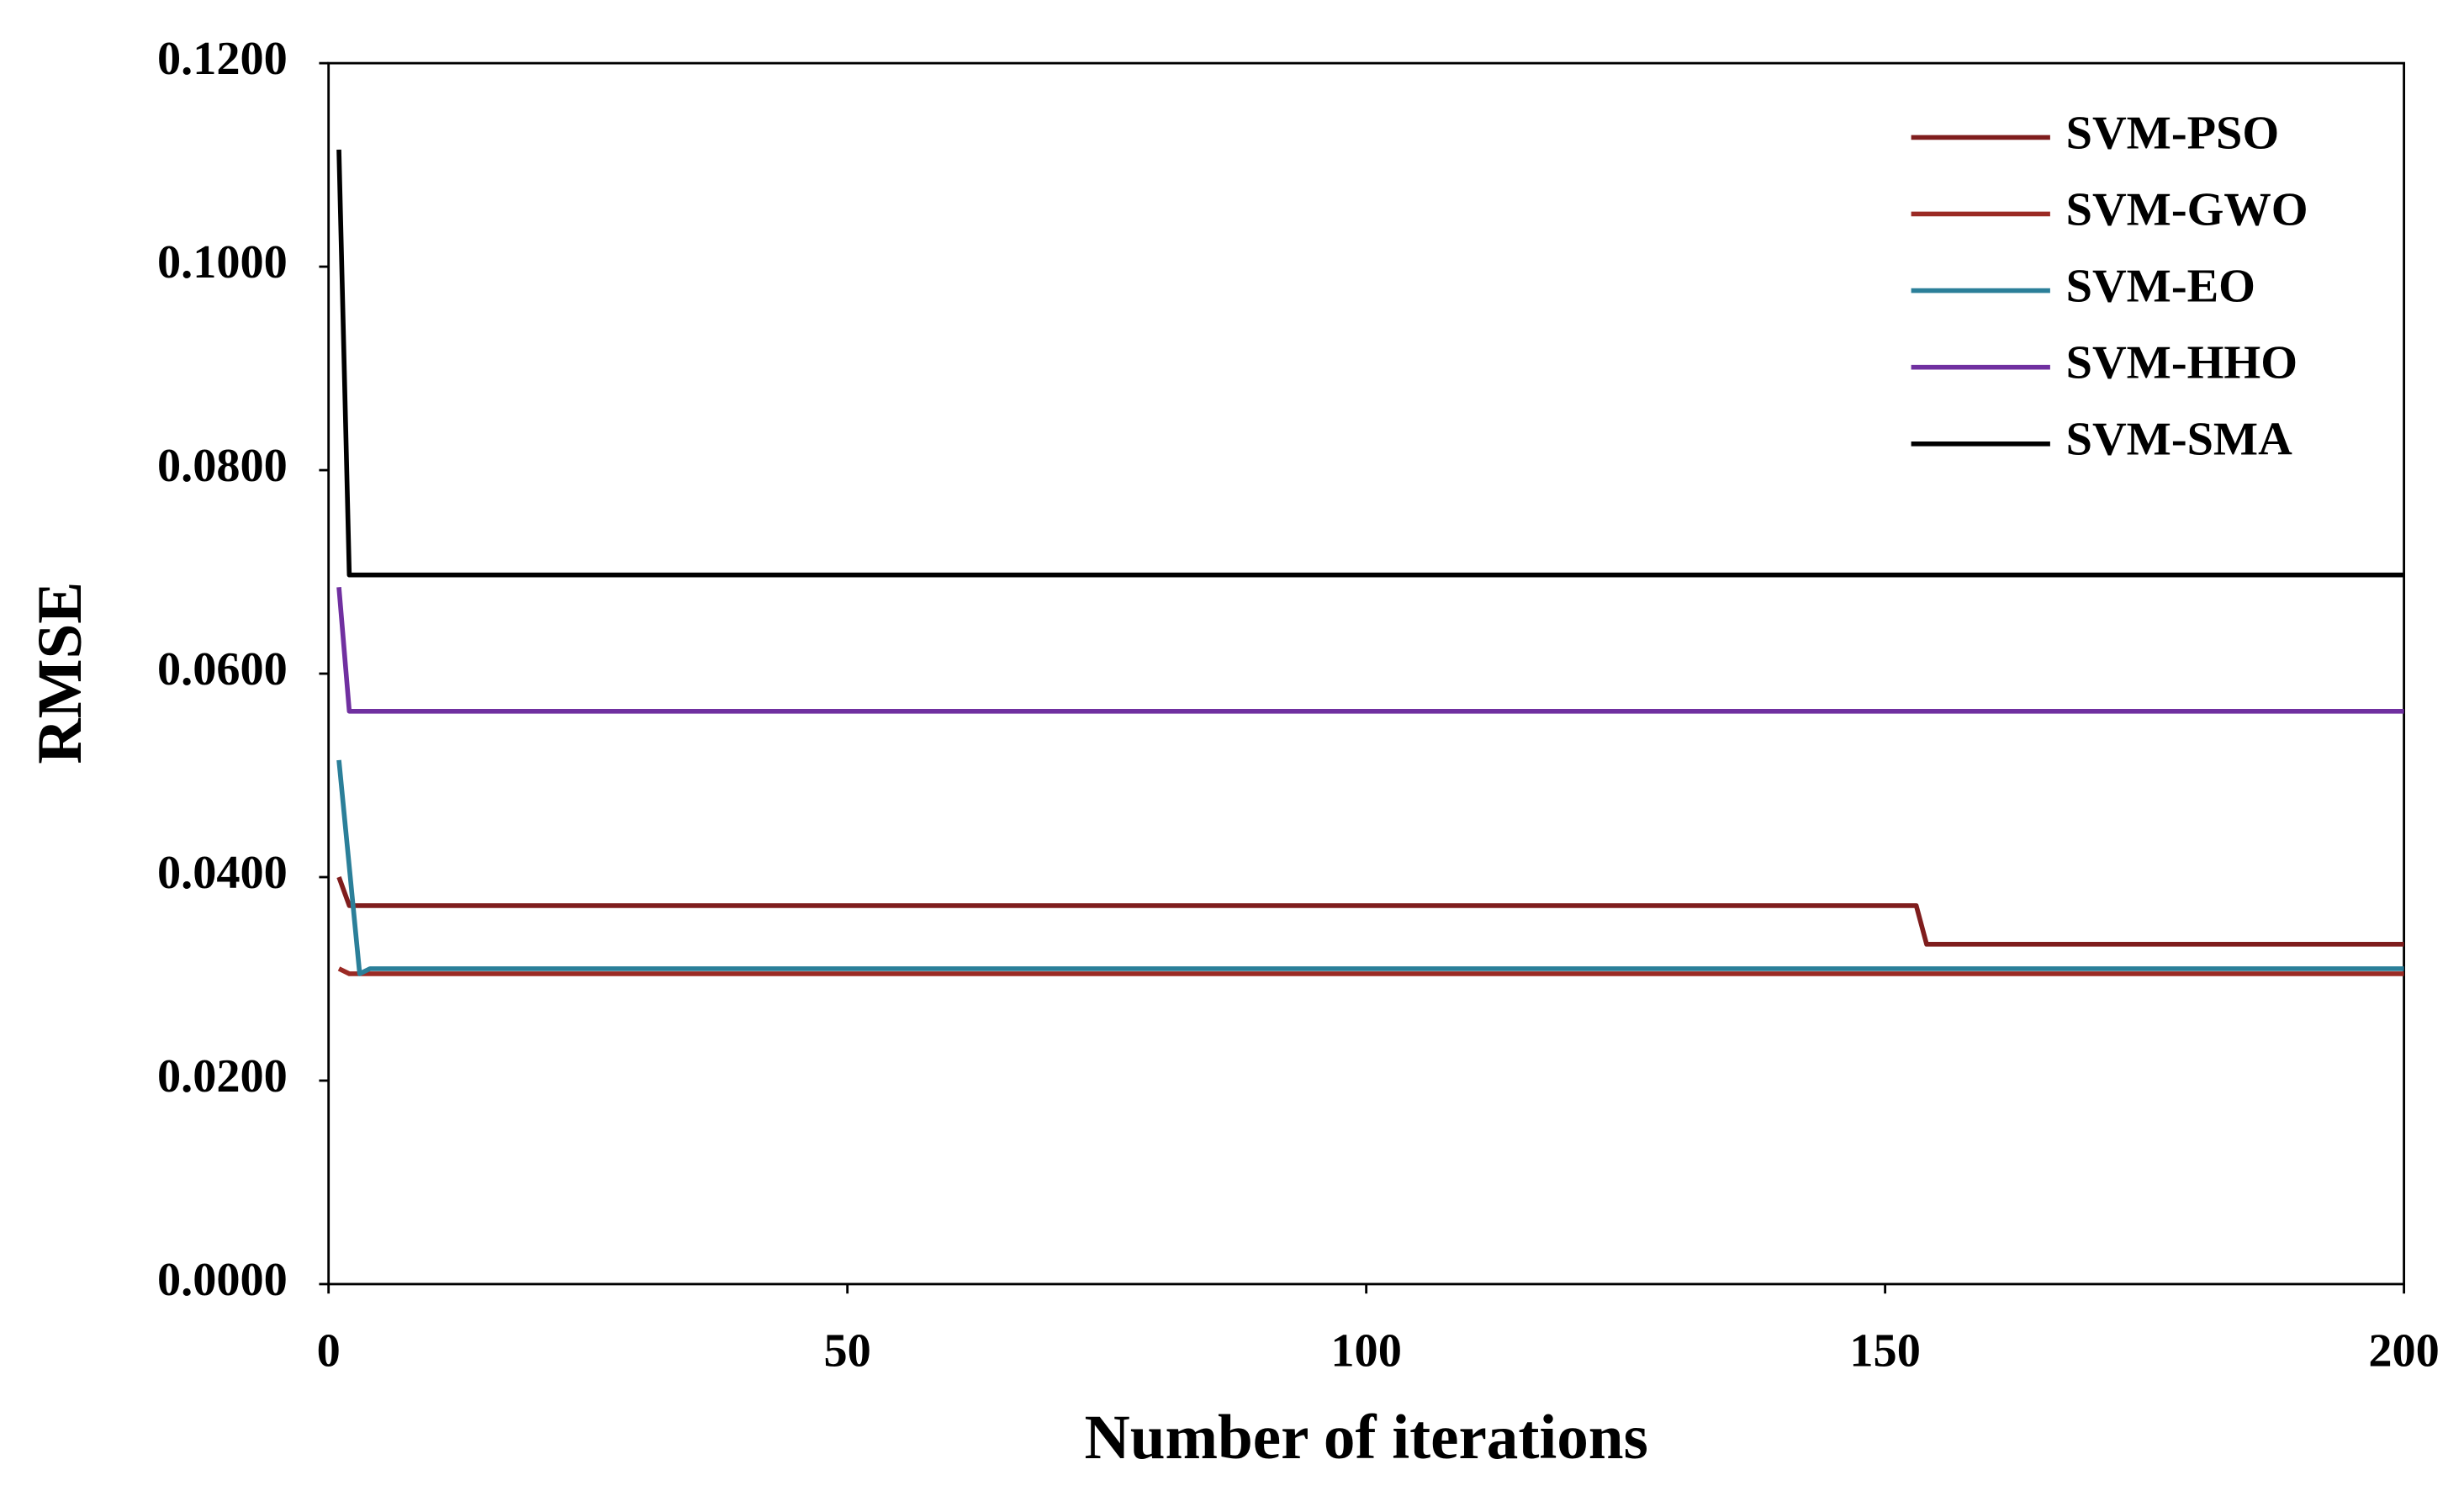 This screenshot has height=1491, width=2464. Describe the element at coordinates (2404, 1350) in the screenshot. I see `x-tick-label: 200` at that location.